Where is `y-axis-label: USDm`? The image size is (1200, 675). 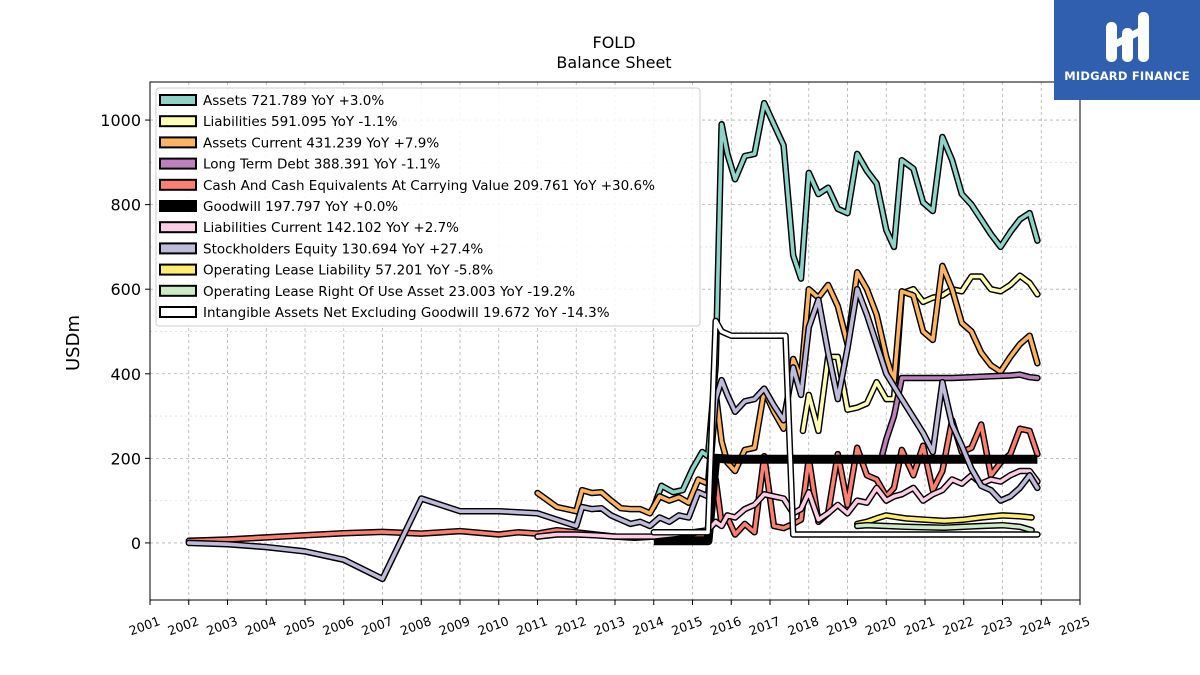
y-axis-label: USDm is located at coordinates (73, 343).